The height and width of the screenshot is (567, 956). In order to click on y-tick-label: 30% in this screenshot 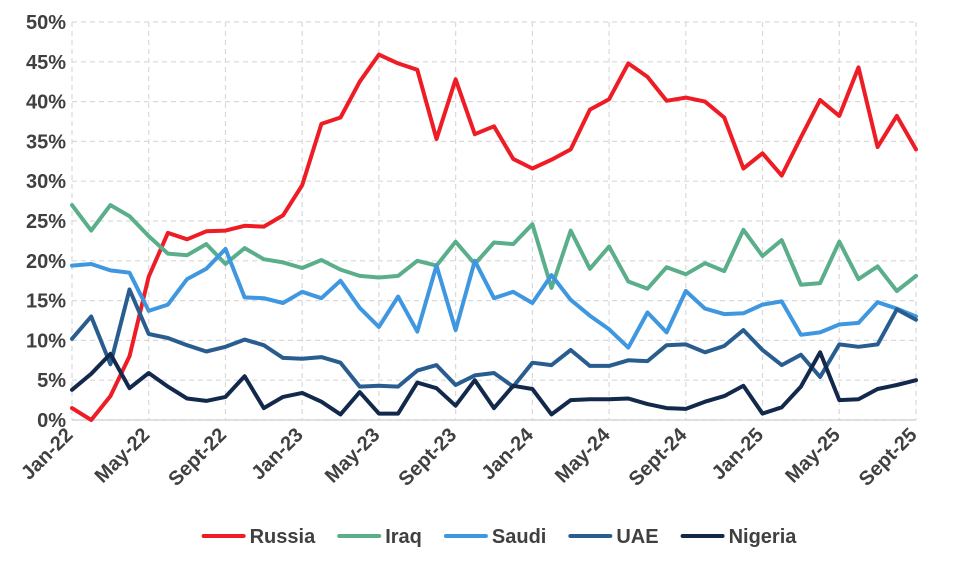, I will do `click(46, 182)`.